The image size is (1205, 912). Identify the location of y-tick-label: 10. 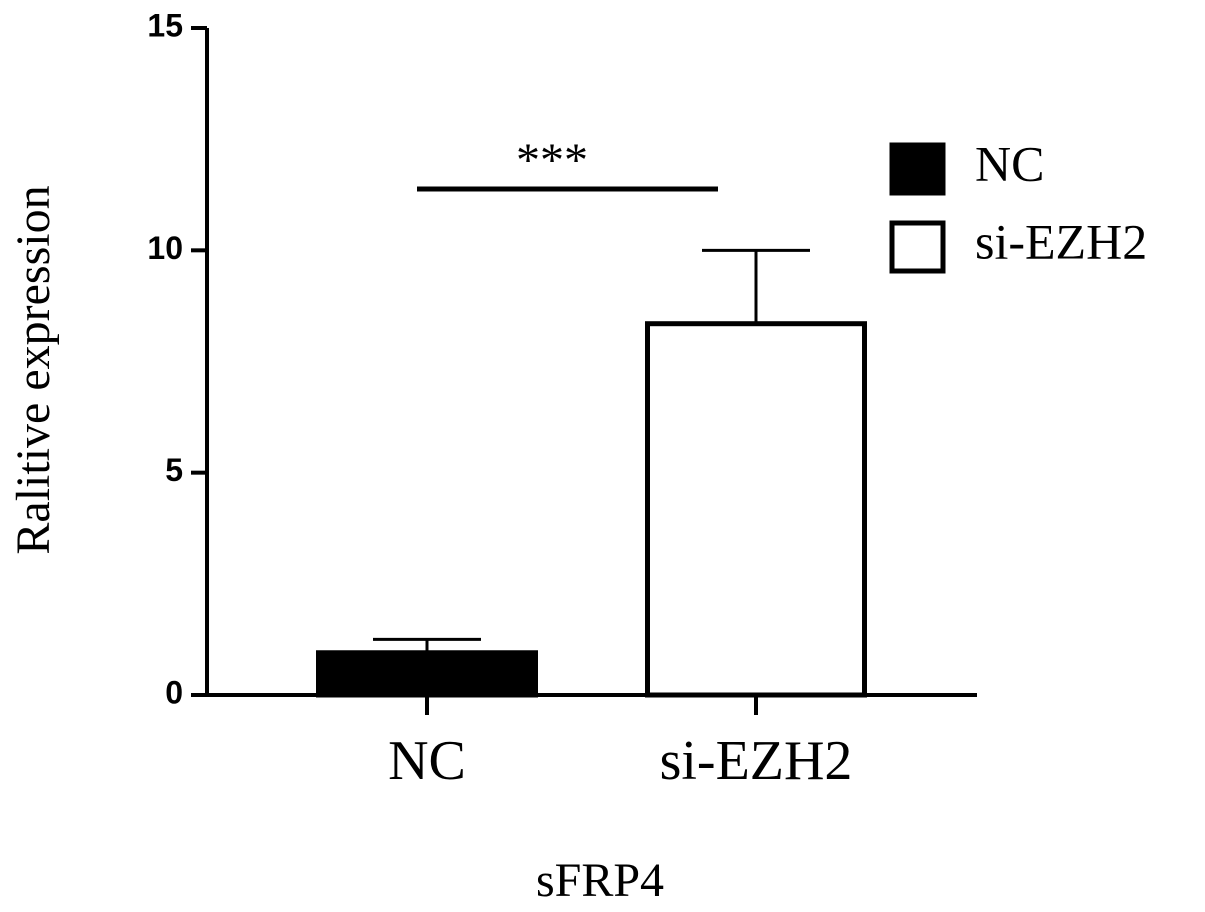
(165, 248).